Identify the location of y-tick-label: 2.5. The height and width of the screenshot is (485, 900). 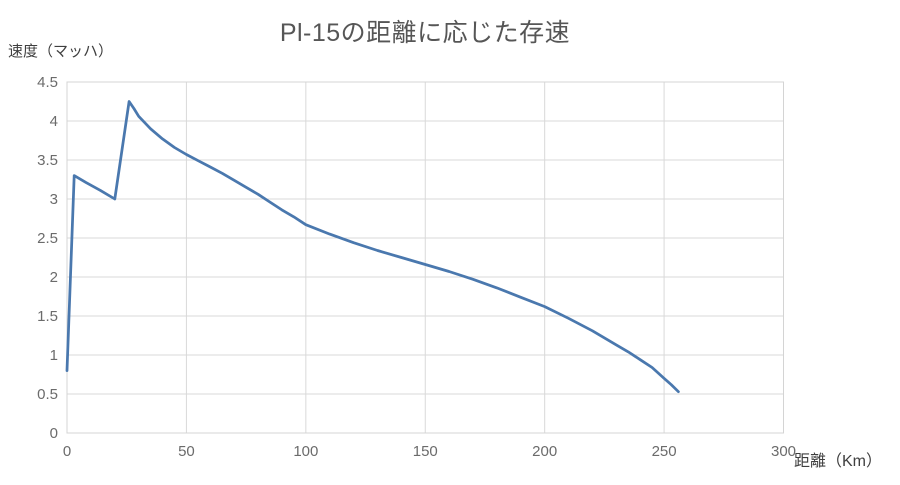
(47, 238).